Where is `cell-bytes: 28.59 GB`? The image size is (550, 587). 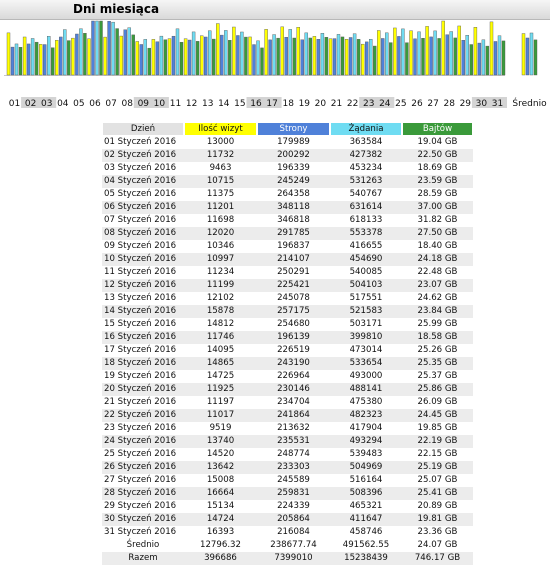
cell-bytes: 28.59 GB is located at coordinates (437, 194).